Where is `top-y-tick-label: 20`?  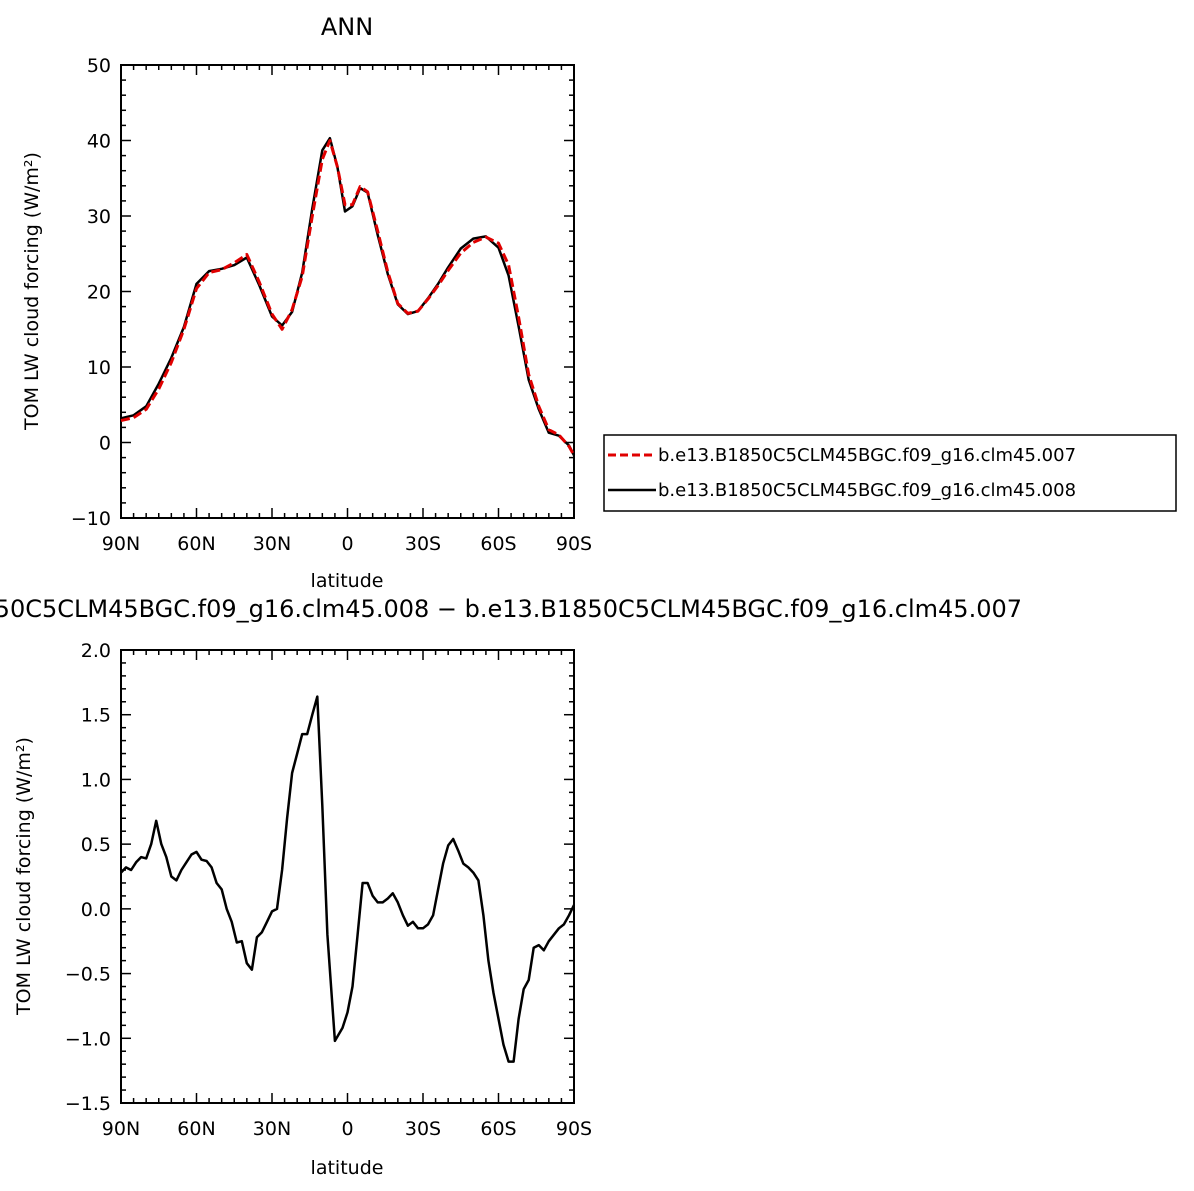 top-y-tick-label: 20 is located at coordinates (99, 293).